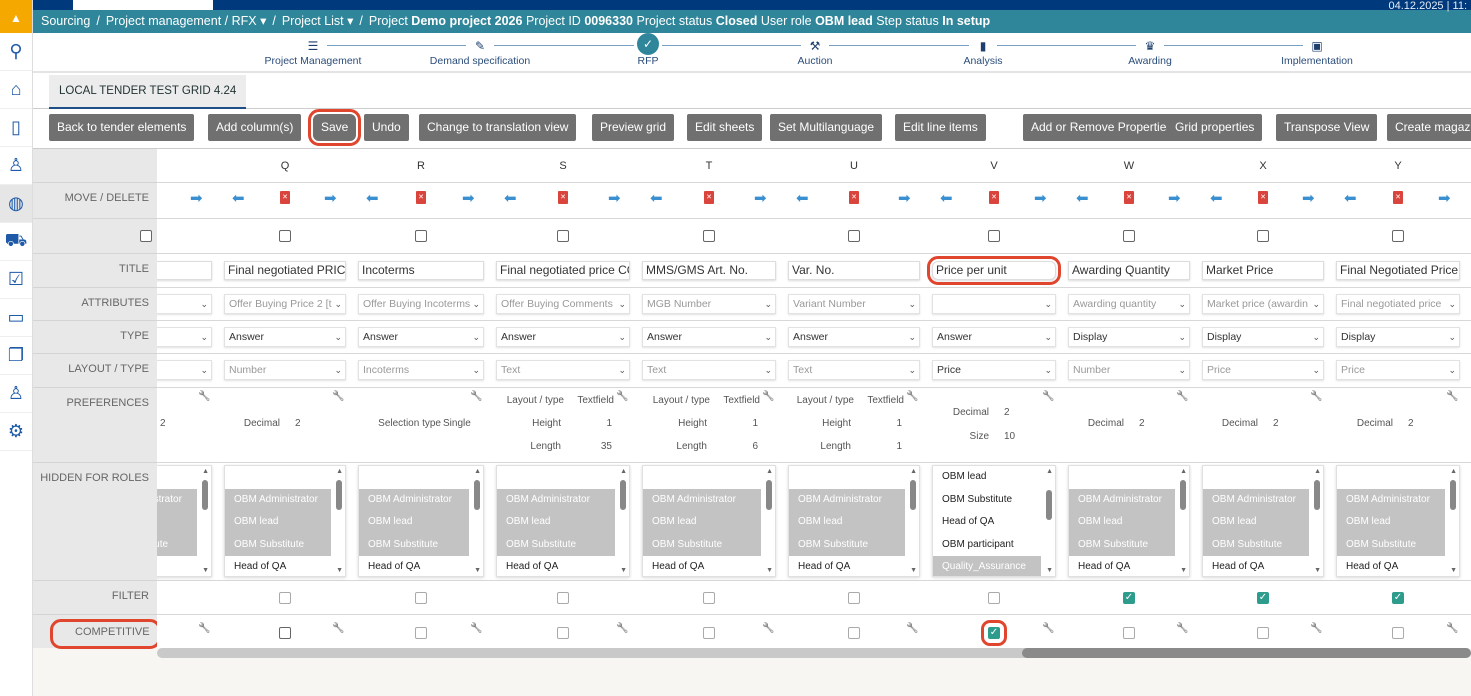 This screenshot has height=696, width=1471. Describe the element at coordinates (940, 127) in the screenshot. I see `edit-line-items-button: Edit line items` at that location.